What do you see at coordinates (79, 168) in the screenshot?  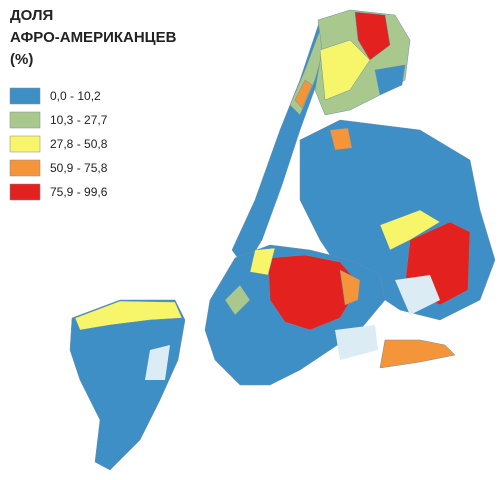 I see `legend-label: 50,9 - 75,8` at bounding box center [79, 168].